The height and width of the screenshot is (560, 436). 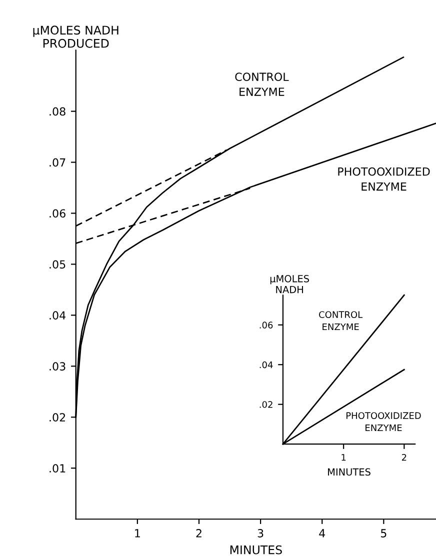 I want to click on y-tick-label: .07, so click(x=58, y=162).